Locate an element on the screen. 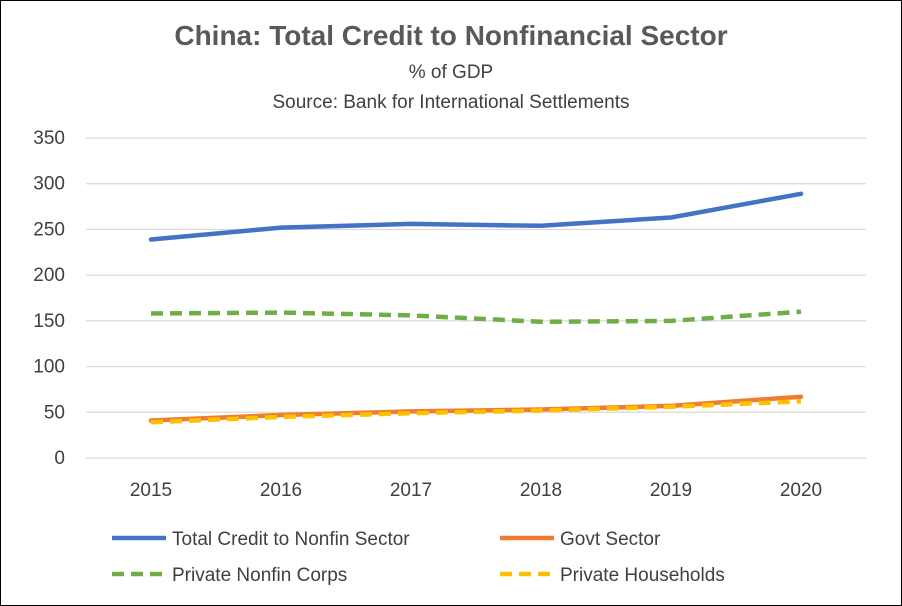 The image size is (902, 606). x-tick-label: 2015 is located at coordinates (151, 490).